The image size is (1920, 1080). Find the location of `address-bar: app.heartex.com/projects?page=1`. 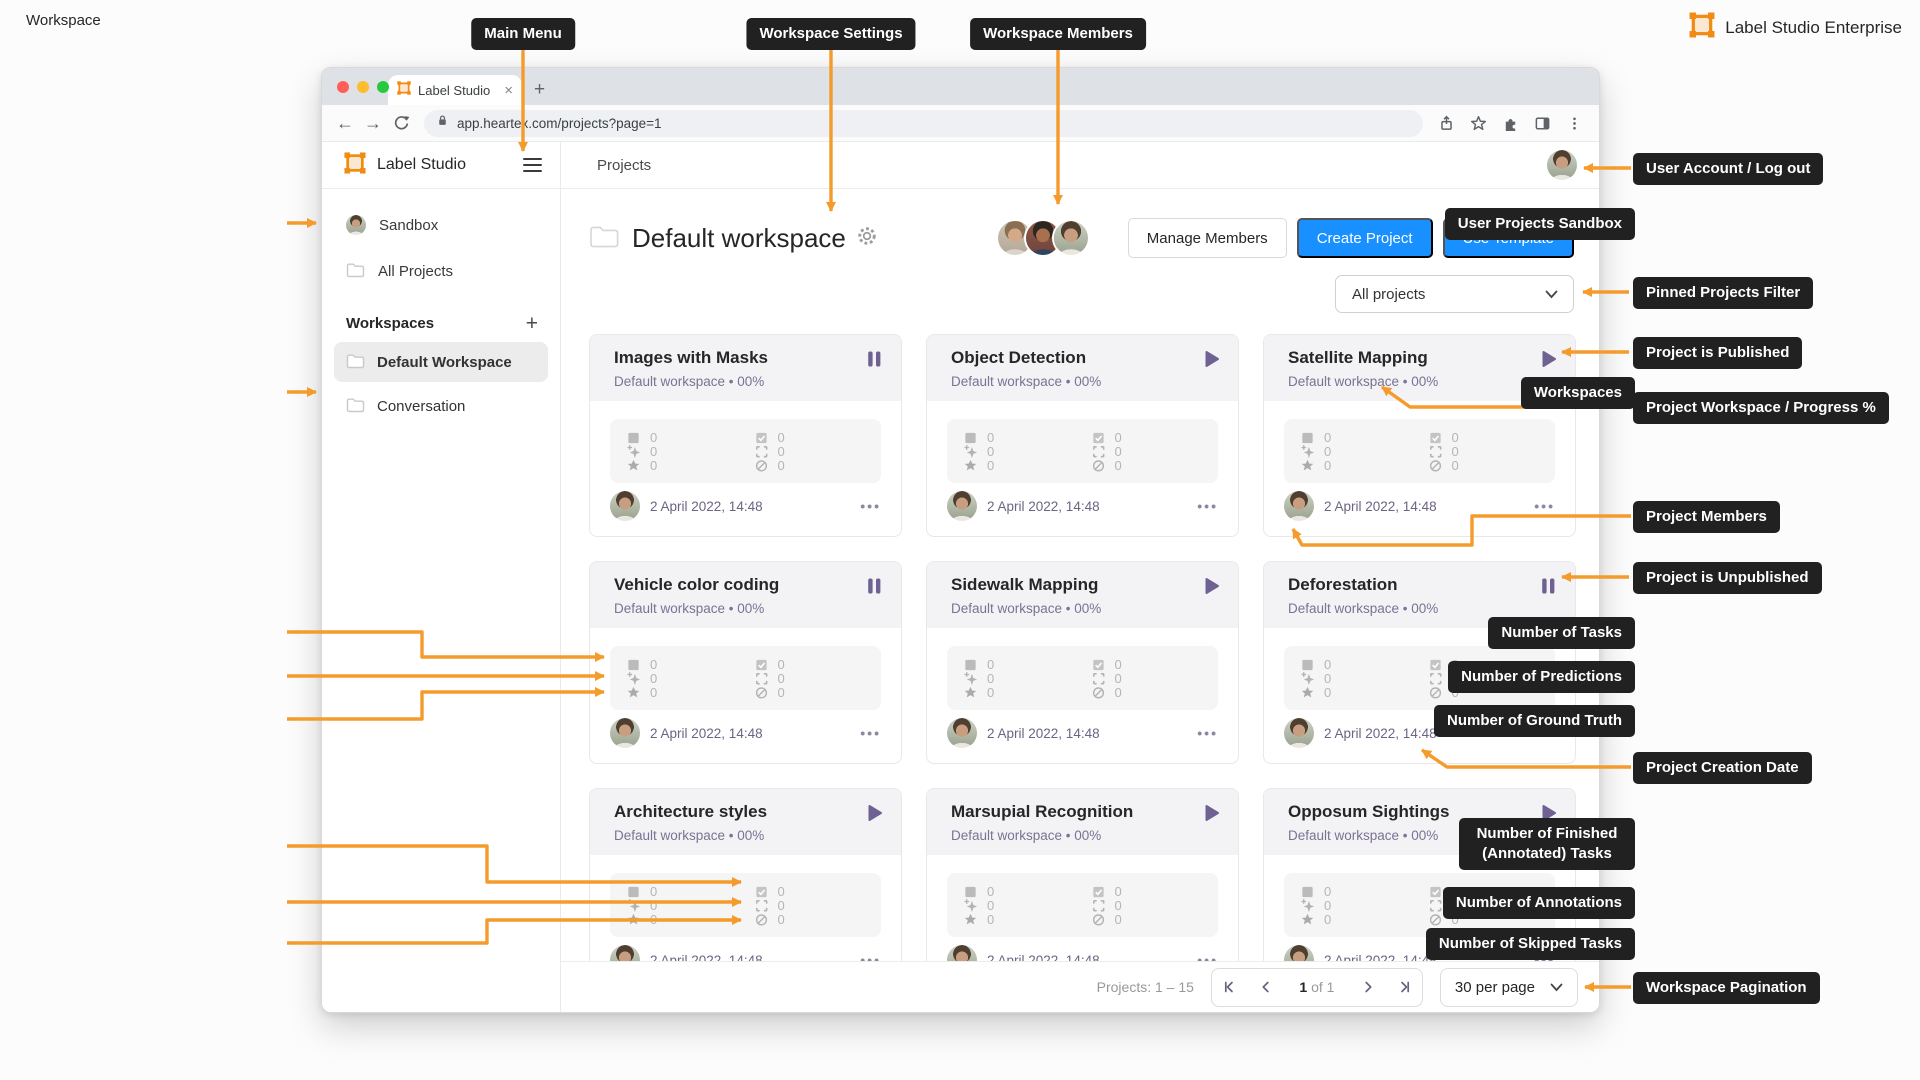

address-bar: app.heartex.com/projects?page=1 is located at coordinates (923, 123).